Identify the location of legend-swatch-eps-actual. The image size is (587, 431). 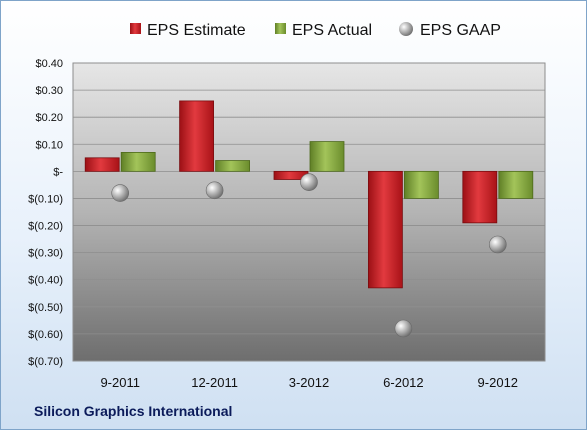
(280, 28).